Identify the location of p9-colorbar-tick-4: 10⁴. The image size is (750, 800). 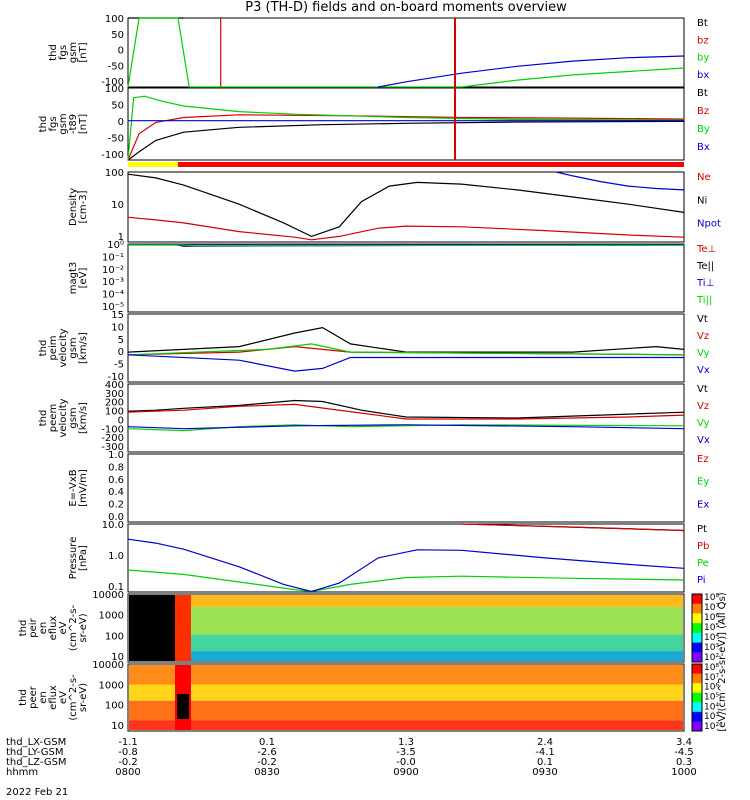
(711, 638).